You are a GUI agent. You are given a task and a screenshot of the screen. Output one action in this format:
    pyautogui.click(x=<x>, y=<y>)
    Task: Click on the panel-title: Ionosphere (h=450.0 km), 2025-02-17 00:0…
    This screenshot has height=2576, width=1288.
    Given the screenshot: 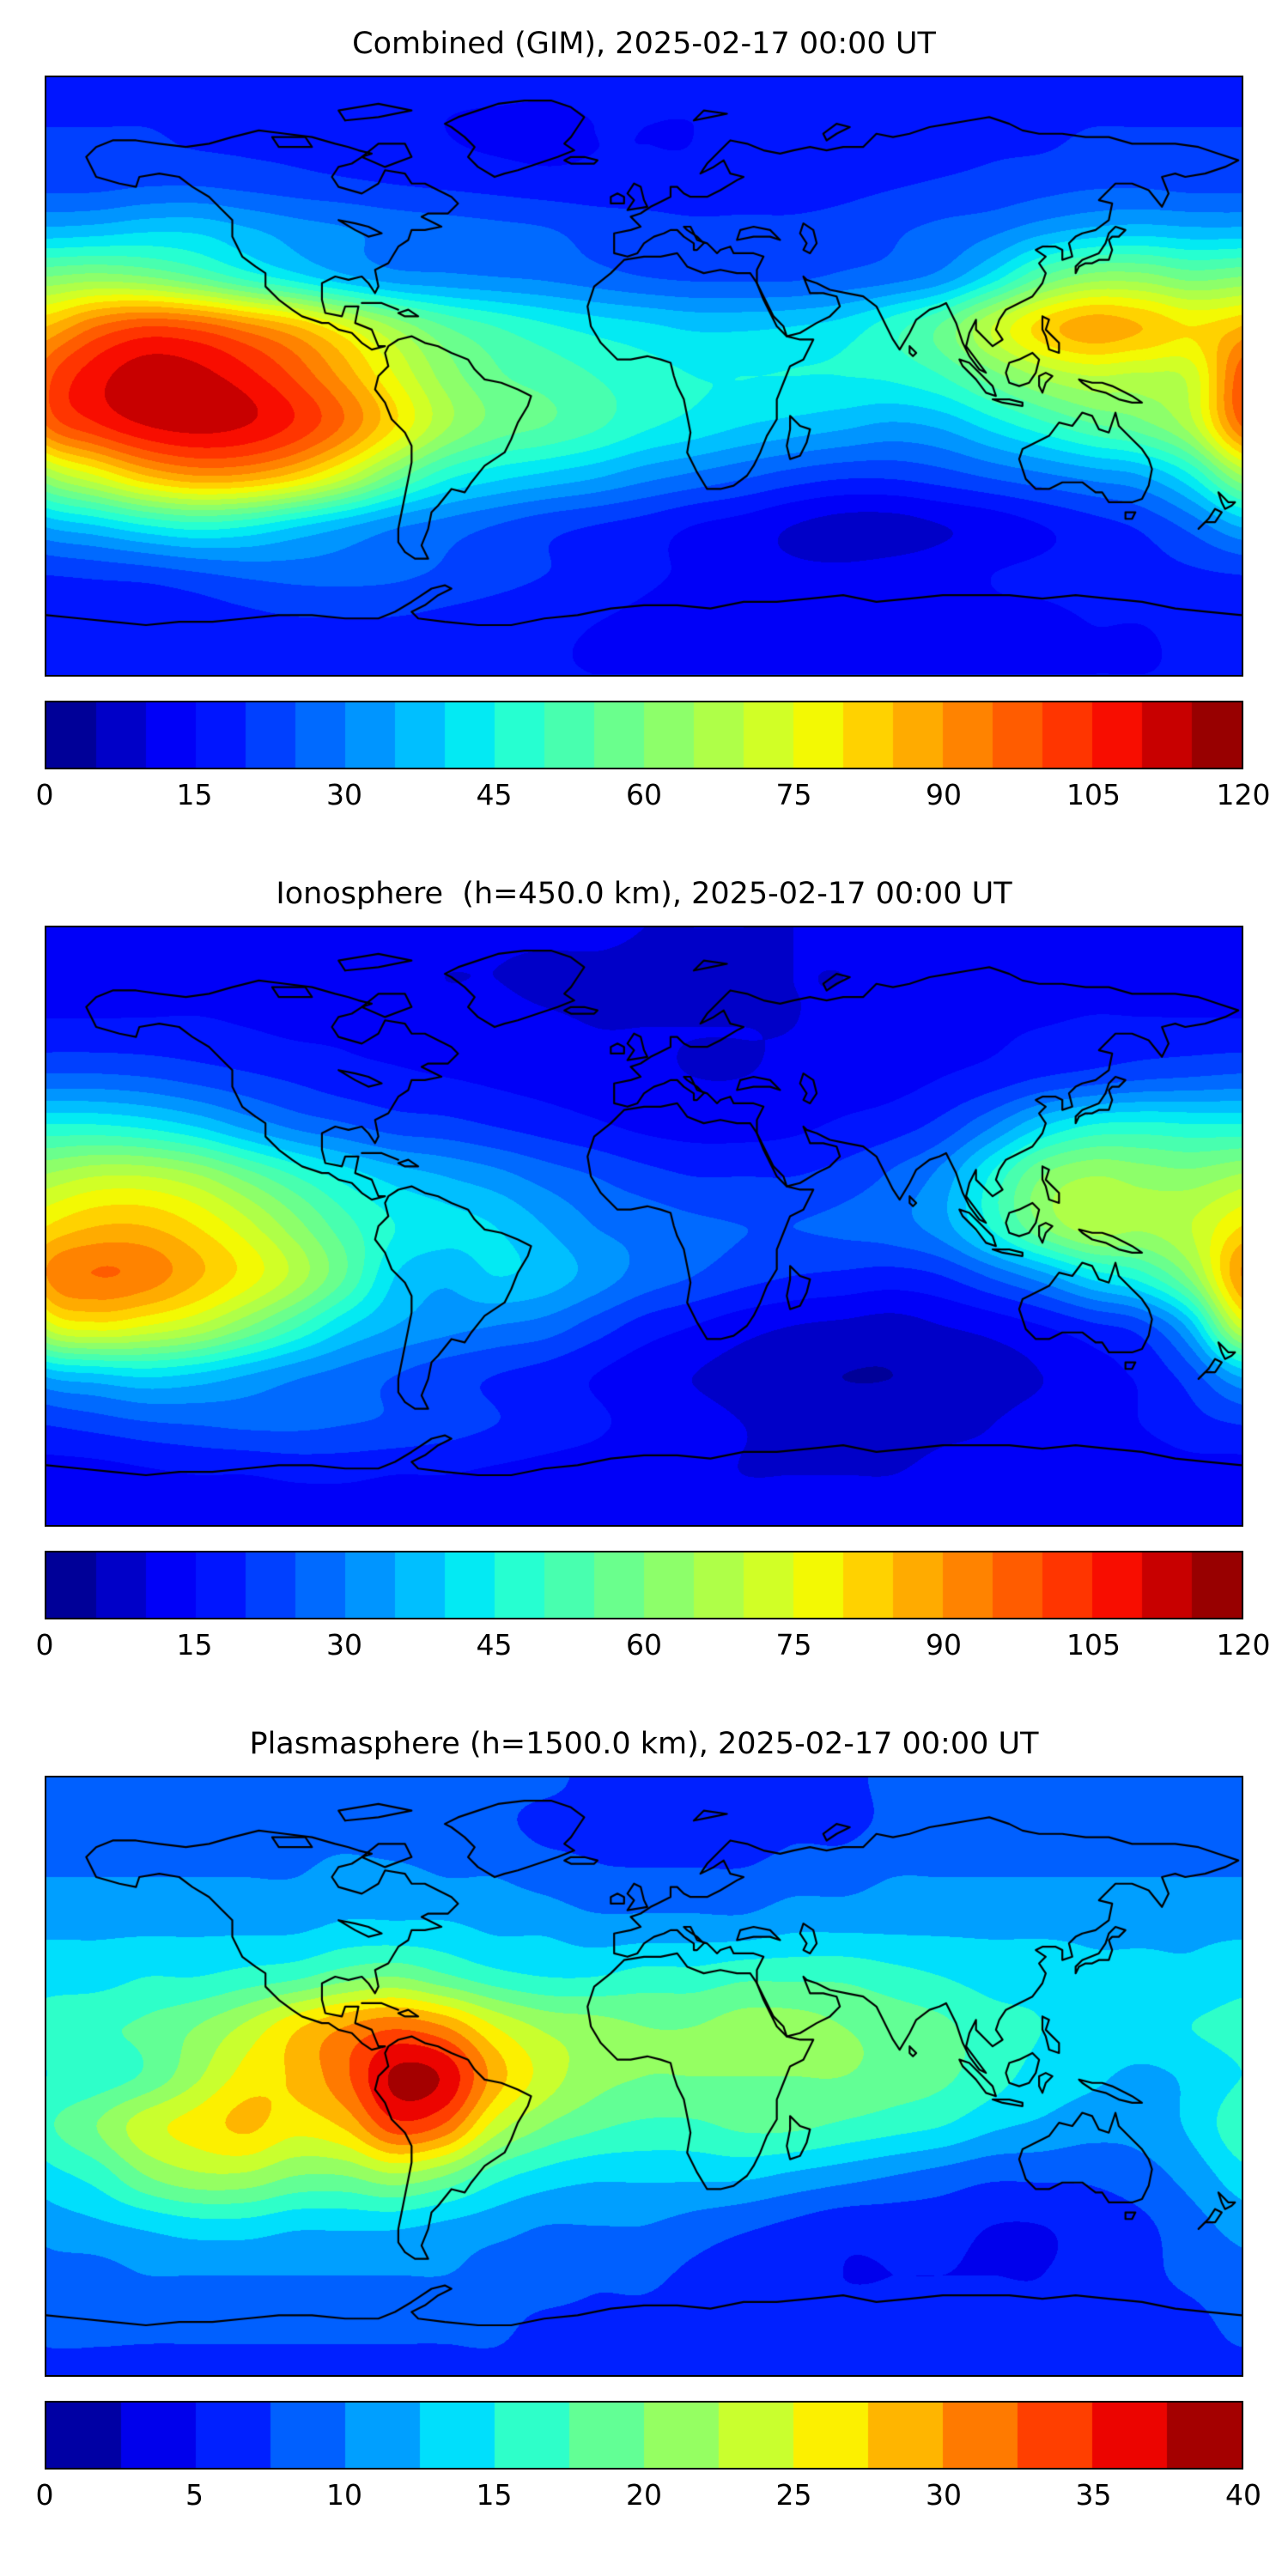 What is the action you would take?
    pyautogui.click(x=644, y=894)
    